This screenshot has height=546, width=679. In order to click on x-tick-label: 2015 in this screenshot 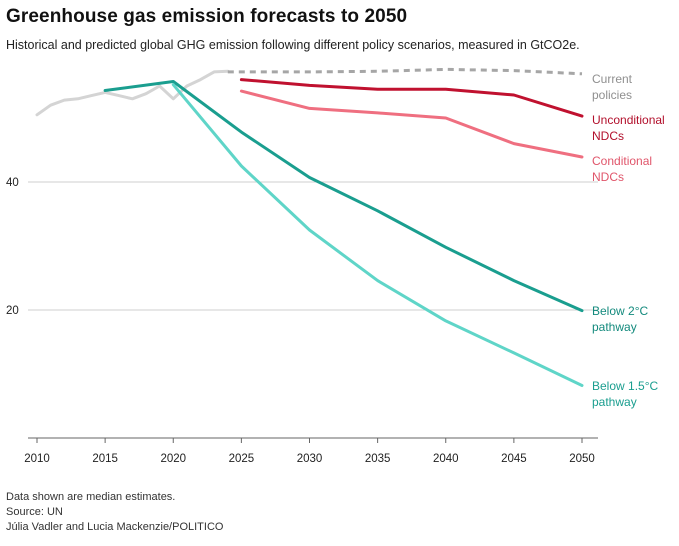, I will do `click(105, 459)`.